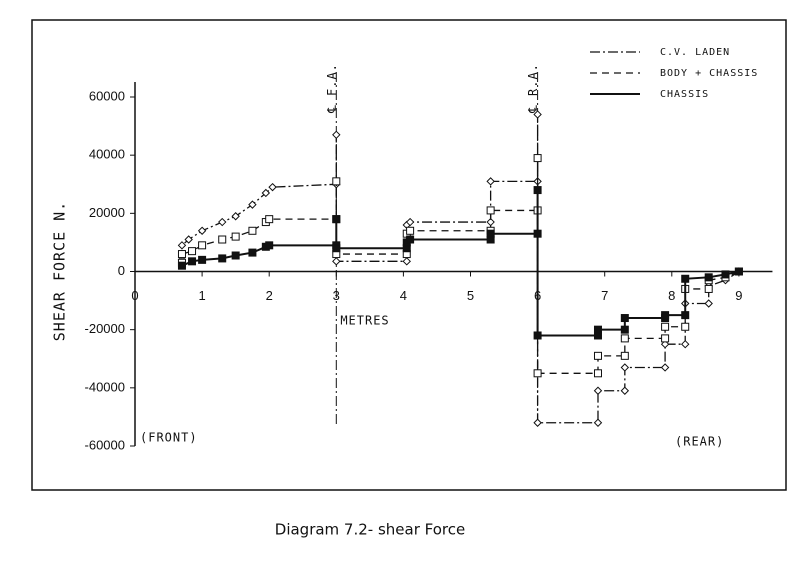 Image resolution: width=800 pixels, height=577 pixels. What do you see at coordinates (121, 270) in the screenshot?
I see `y-tick-label: 0` at bounding box center [121, 270].